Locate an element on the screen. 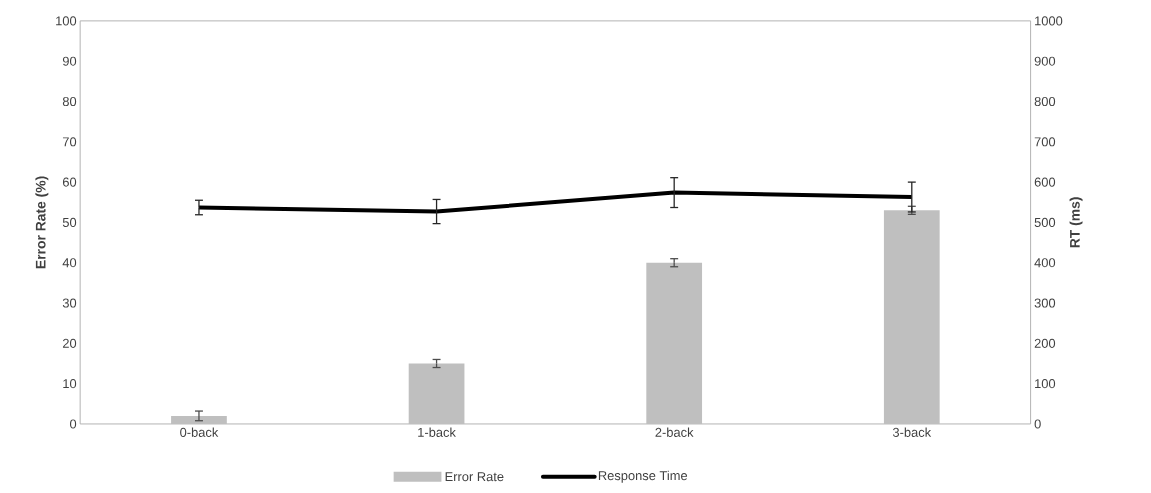 This screenshot has height=493, width=1151. y-tick-label: 0 is located at coordinates (73, 424).